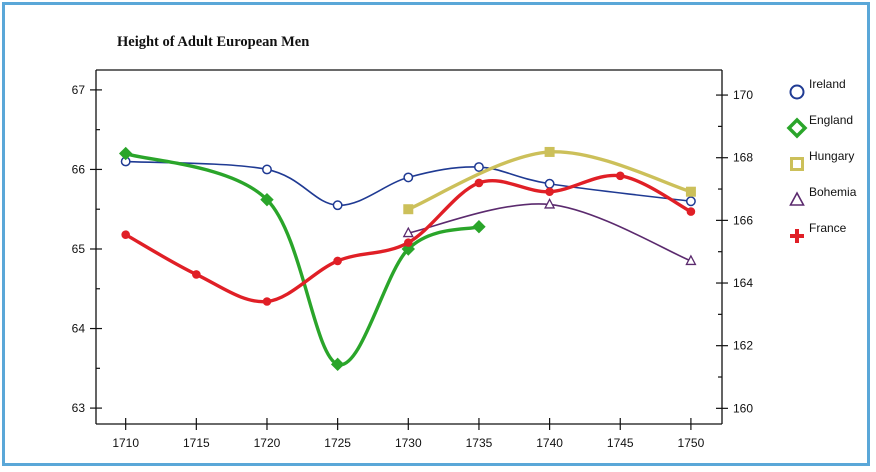  Describe the element at coordinates (337, 443) in the screenshot. I see `x-tick-label: 1725` at that location.